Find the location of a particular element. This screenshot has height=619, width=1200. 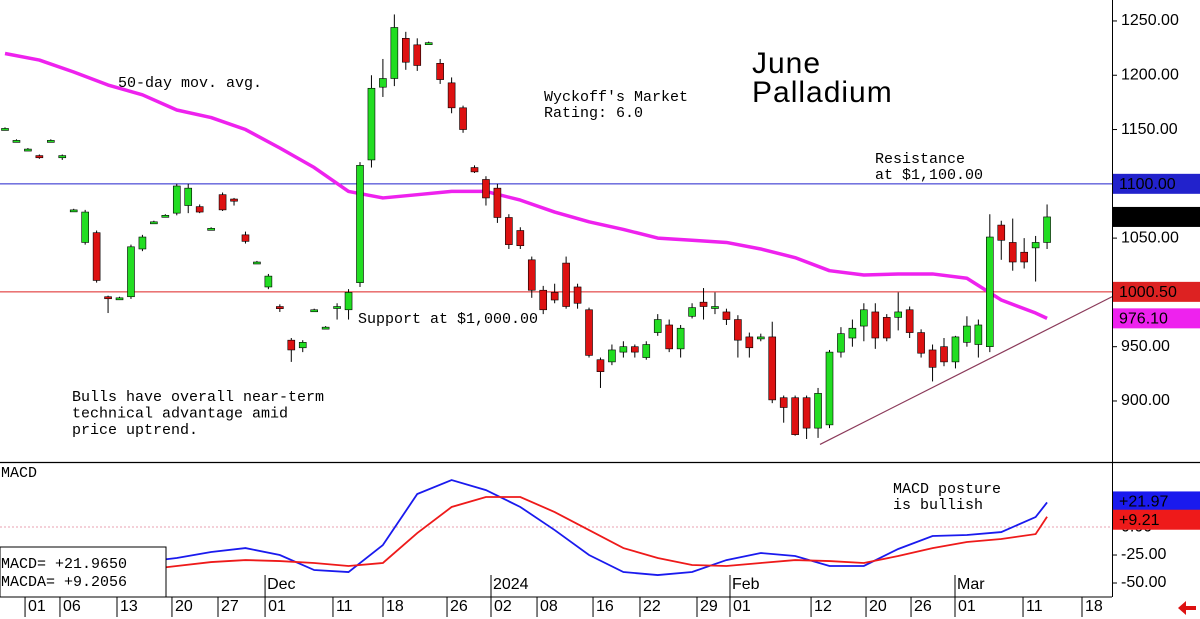

comment: MACD posture is located at coordinates (947, 489).